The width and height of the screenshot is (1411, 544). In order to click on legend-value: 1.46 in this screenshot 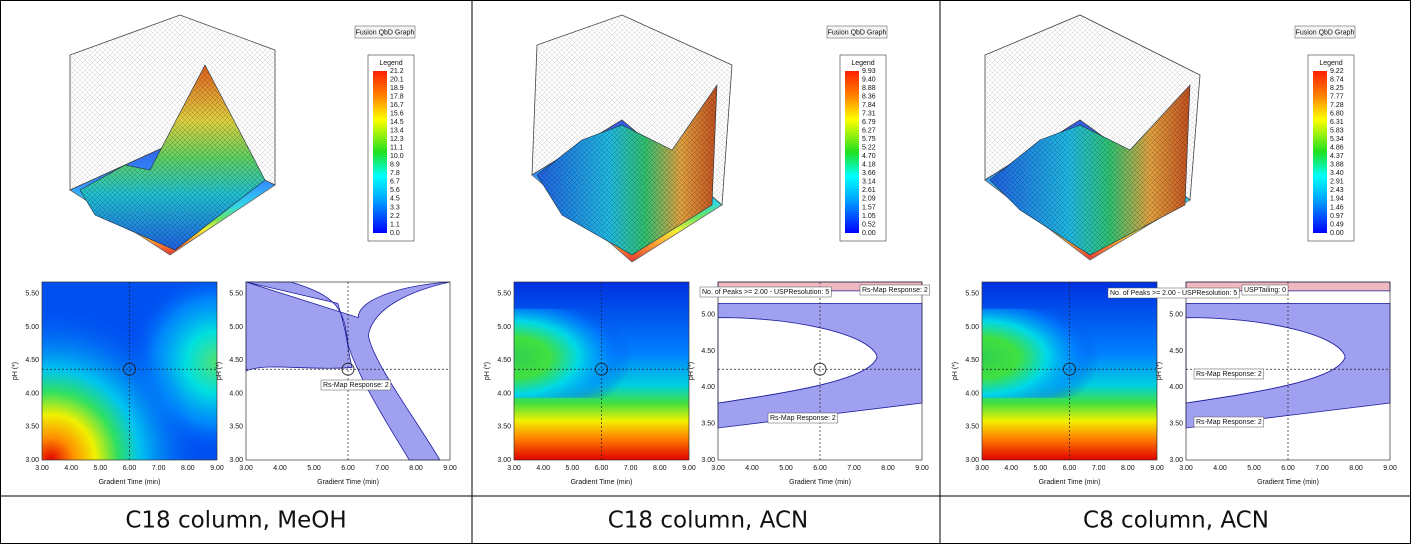, I will do `click(1337, 207)`.